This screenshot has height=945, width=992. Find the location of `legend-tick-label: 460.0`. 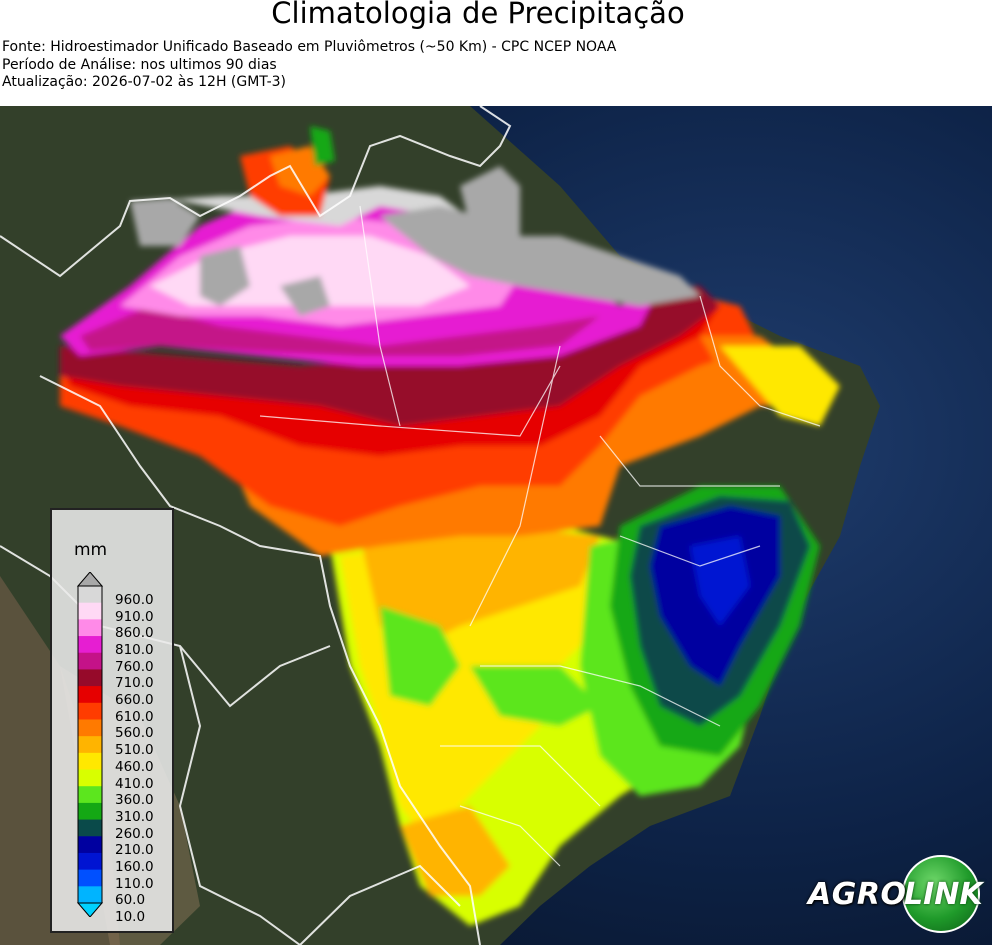

legend-tick-label: 460.0 is located at coordinates (134, 766).